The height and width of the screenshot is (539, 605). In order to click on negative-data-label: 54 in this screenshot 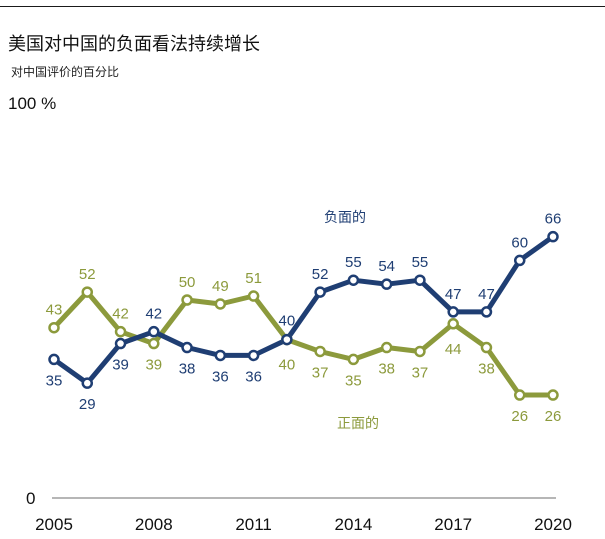, I will do `click(386, 266)`.